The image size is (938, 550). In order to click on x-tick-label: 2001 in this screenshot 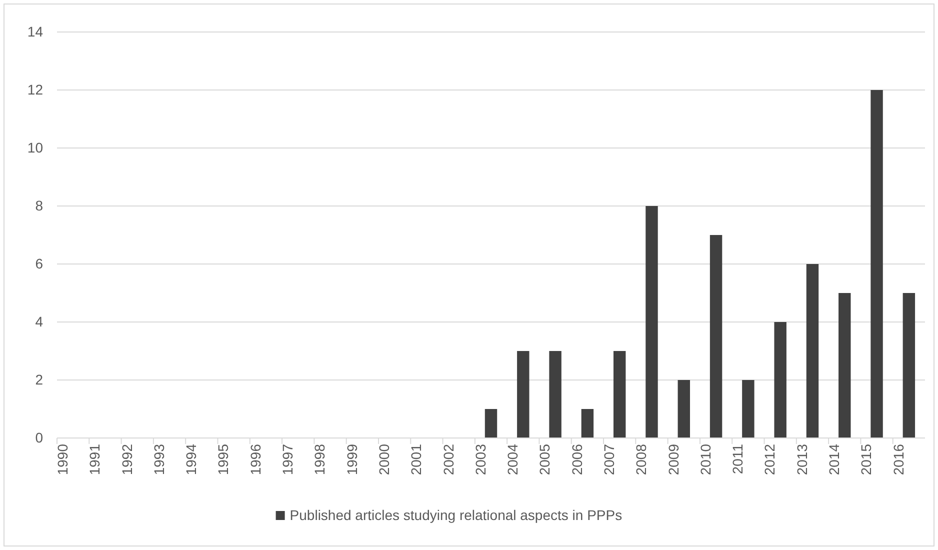, I will do `click(416, 460)`.